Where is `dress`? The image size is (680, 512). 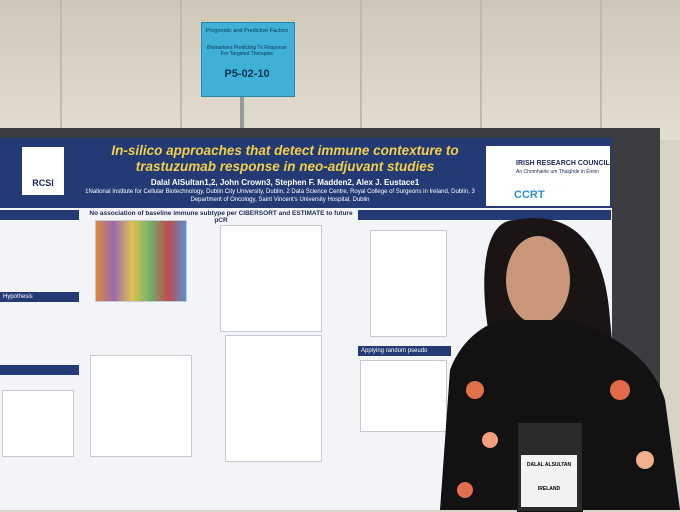 dress is located at coordinates (560, 414).